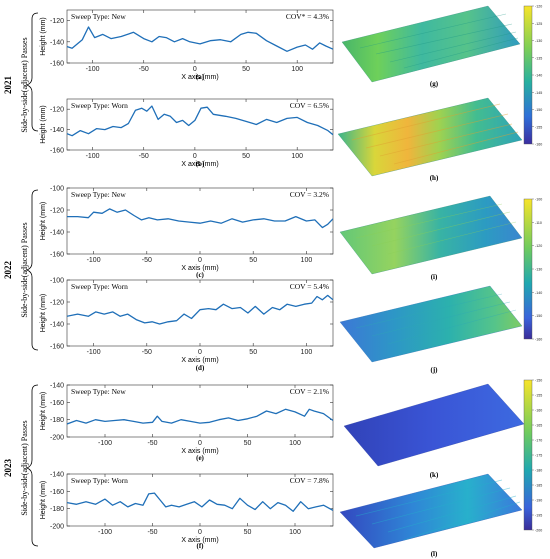 Image resolution: width=550 pixels, height=559 pixels. What do you see at coordinates (538, 93) in the screenshot?
I see `colorbar-tick-label: -145` at bounding box center [538, 93].